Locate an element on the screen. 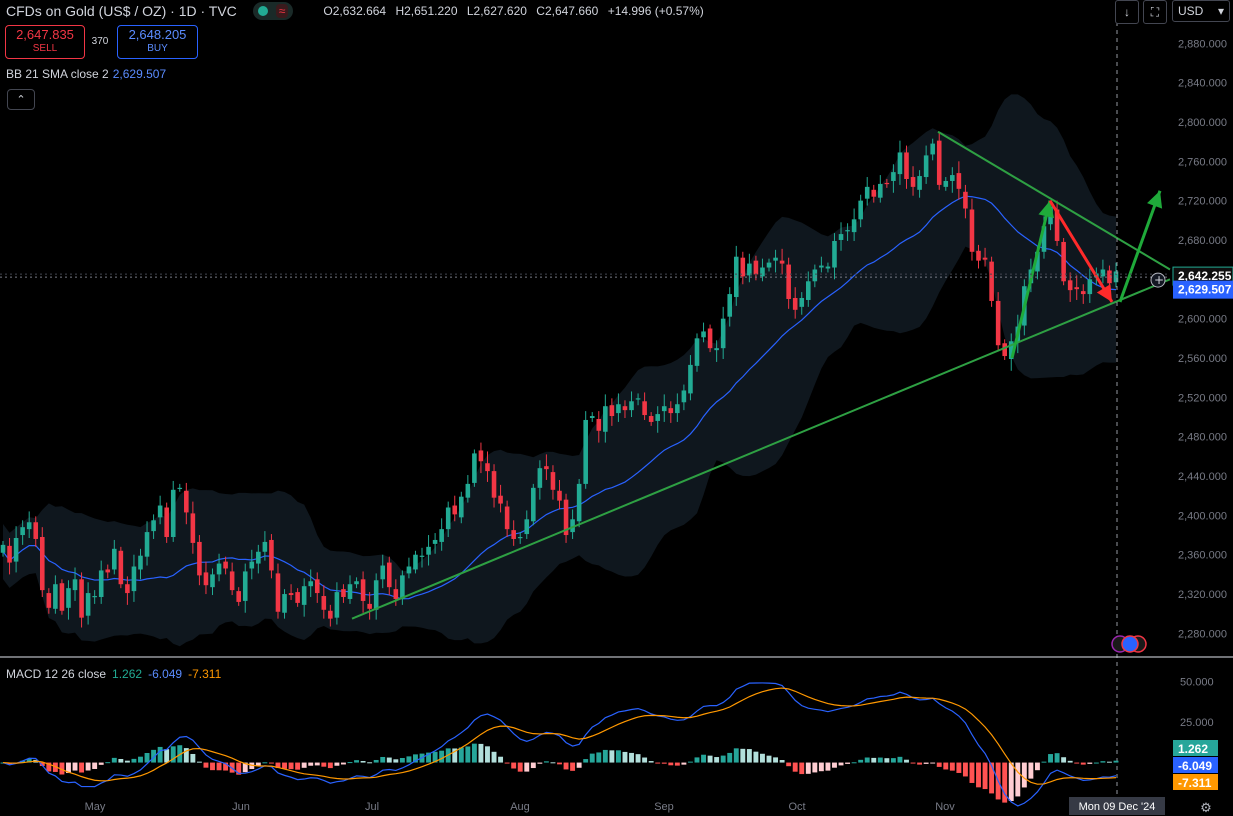 This screenshot has width=1233, height=816. y-tick-label: 2,360.000 is located at coordinates (1202, 556).